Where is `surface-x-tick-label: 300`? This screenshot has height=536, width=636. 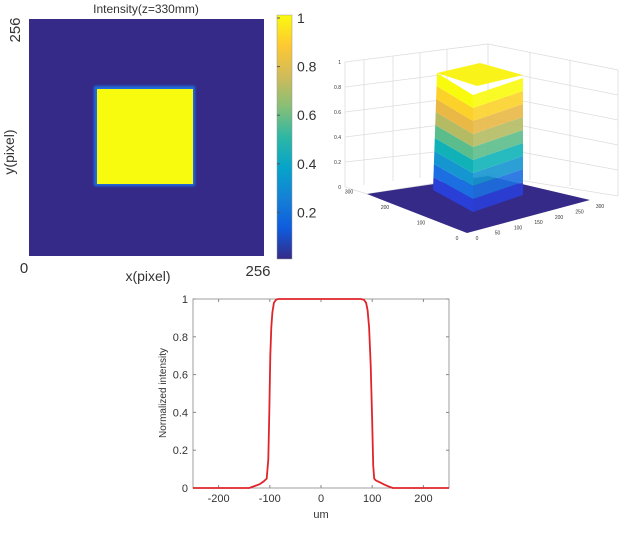 surface-x-tick-label: 300 is located at coordinates (600, 207).